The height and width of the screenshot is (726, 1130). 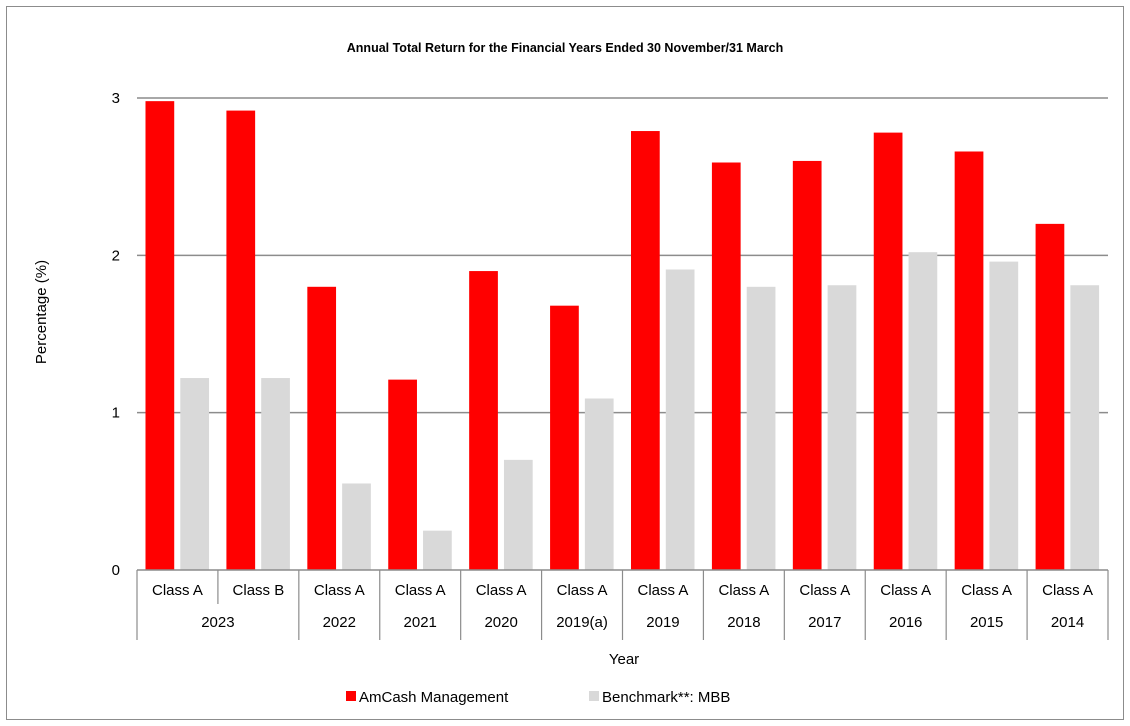 I want to click on x-group-label: 2019(a), so click(x=582, y=622).